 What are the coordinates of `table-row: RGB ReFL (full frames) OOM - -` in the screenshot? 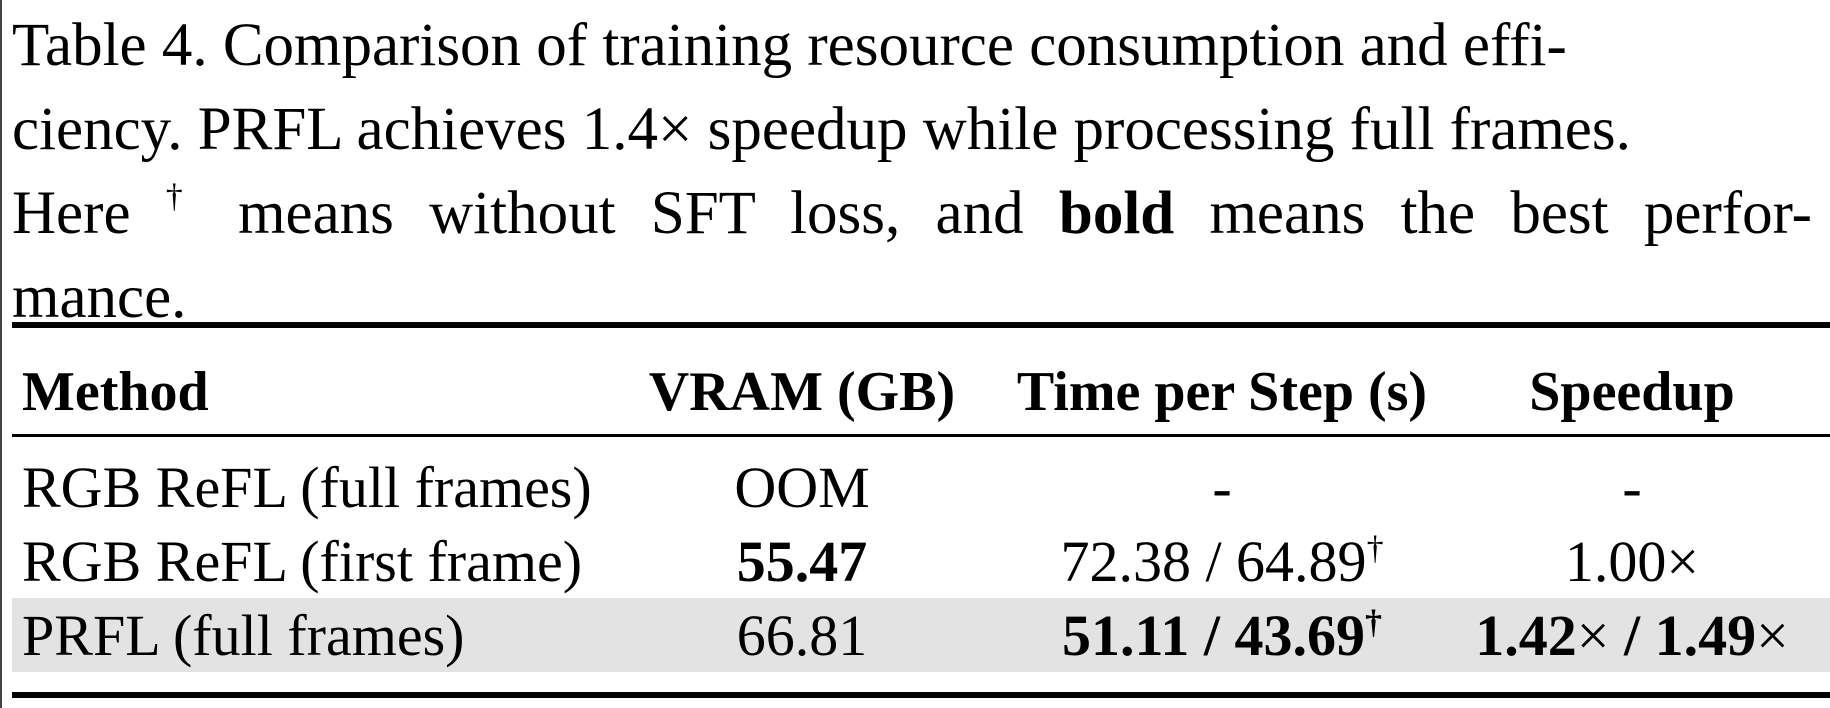 It's located at (921, 487).